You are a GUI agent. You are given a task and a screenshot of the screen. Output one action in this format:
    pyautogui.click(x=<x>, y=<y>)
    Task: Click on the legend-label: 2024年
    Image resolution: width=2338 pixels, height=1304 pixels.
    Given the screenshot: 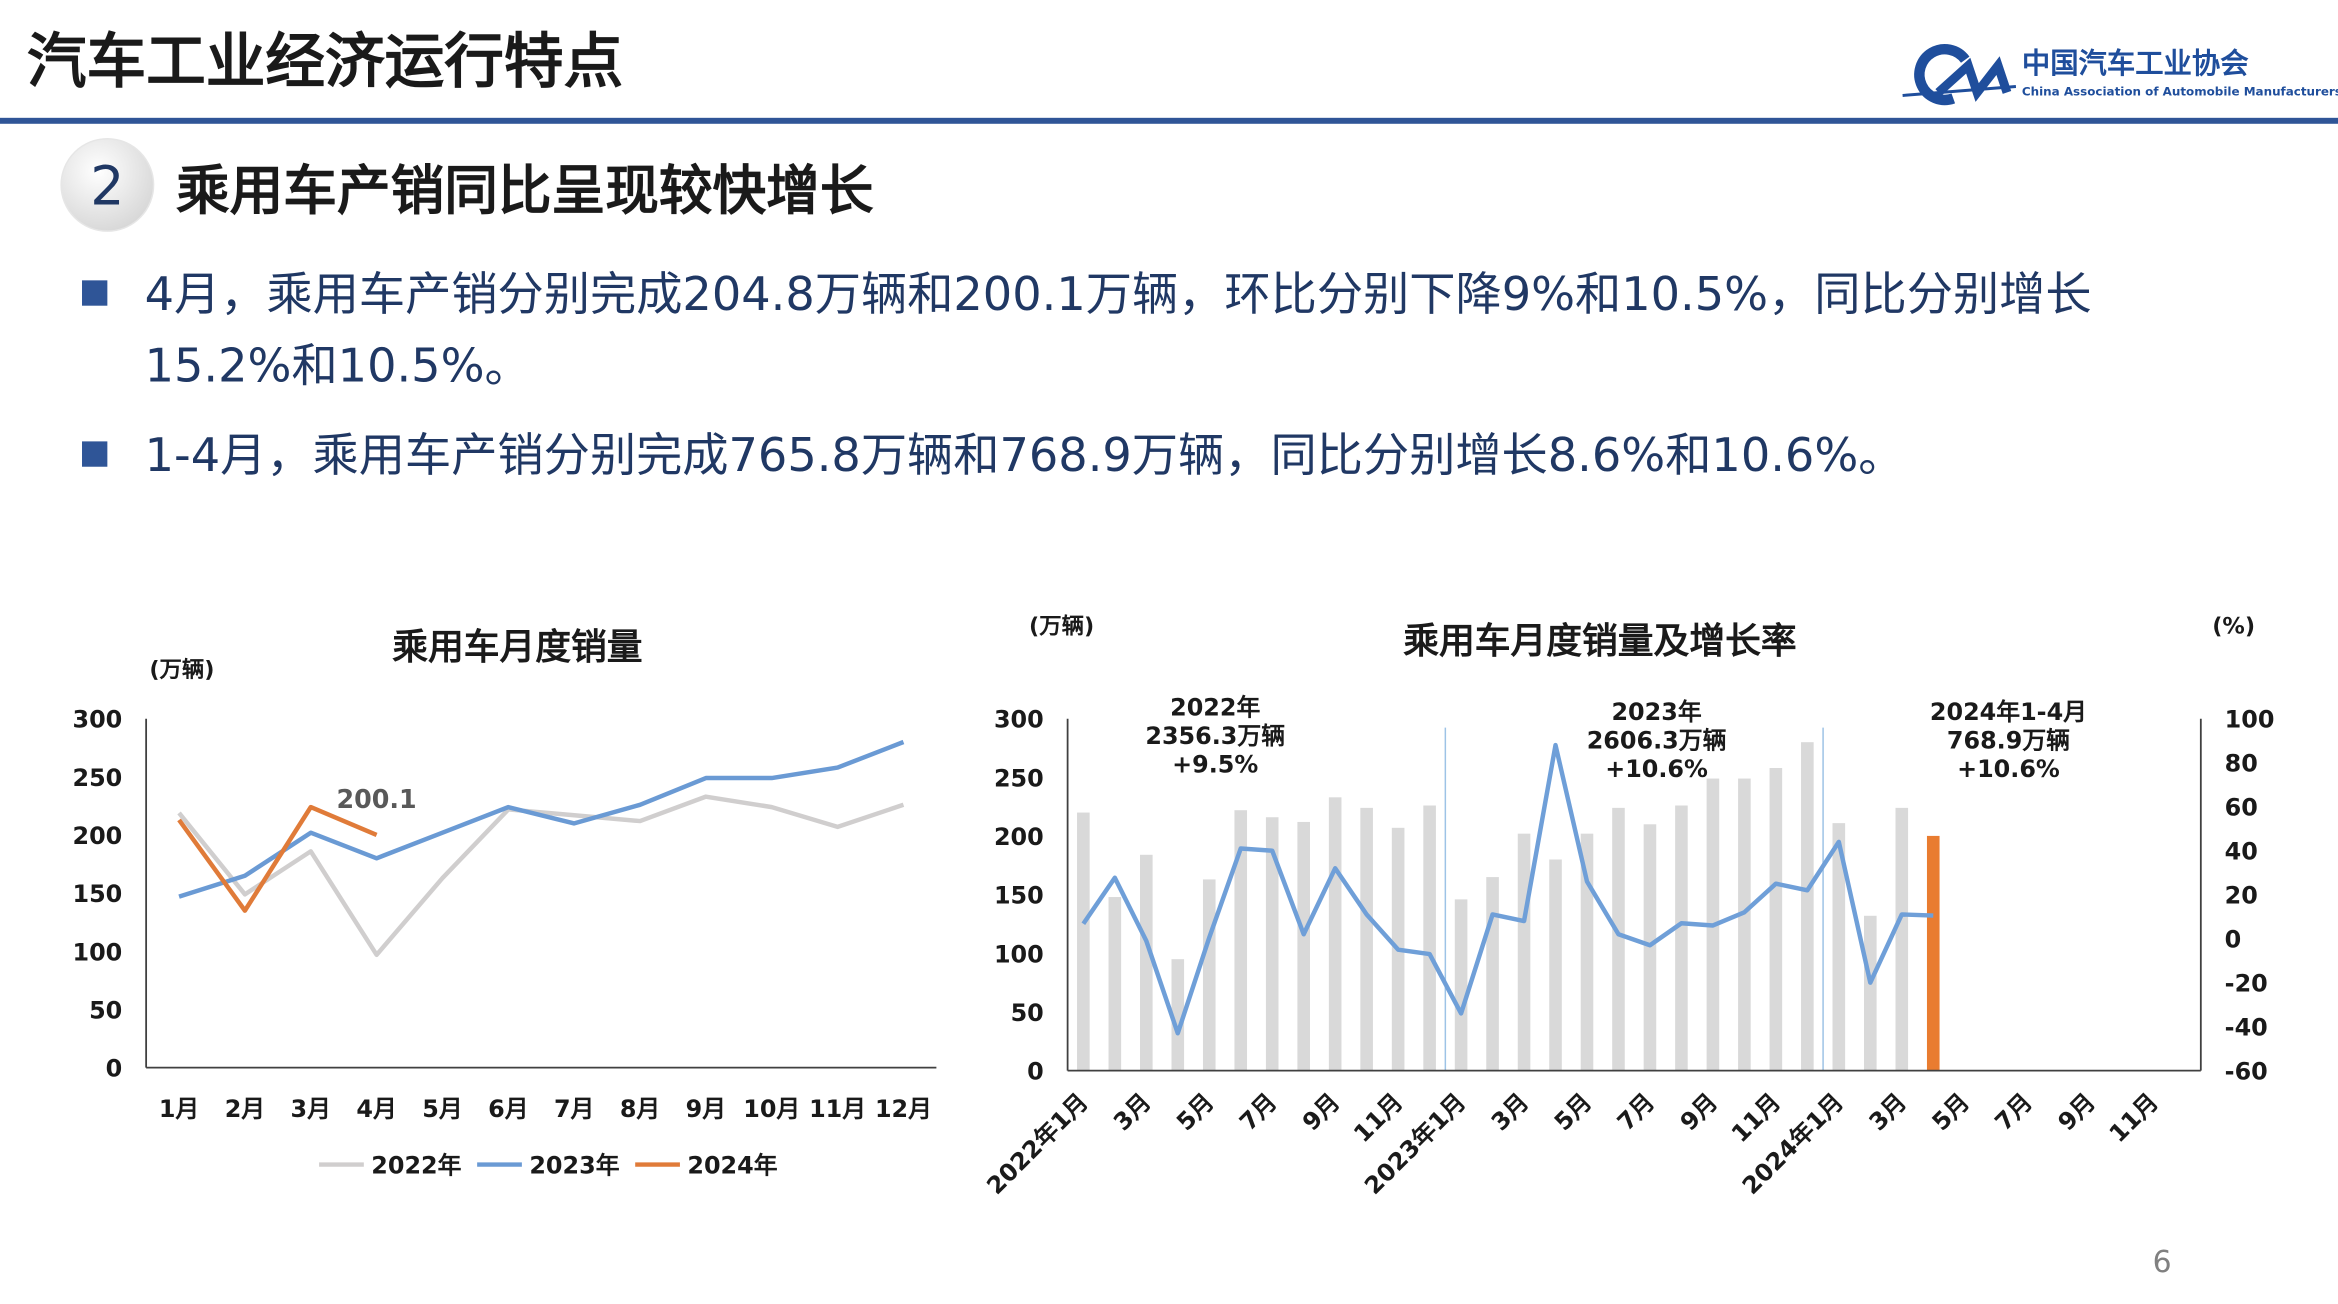 What is the action you would take?
    pyautogui.click(x=732, y=1166)
    